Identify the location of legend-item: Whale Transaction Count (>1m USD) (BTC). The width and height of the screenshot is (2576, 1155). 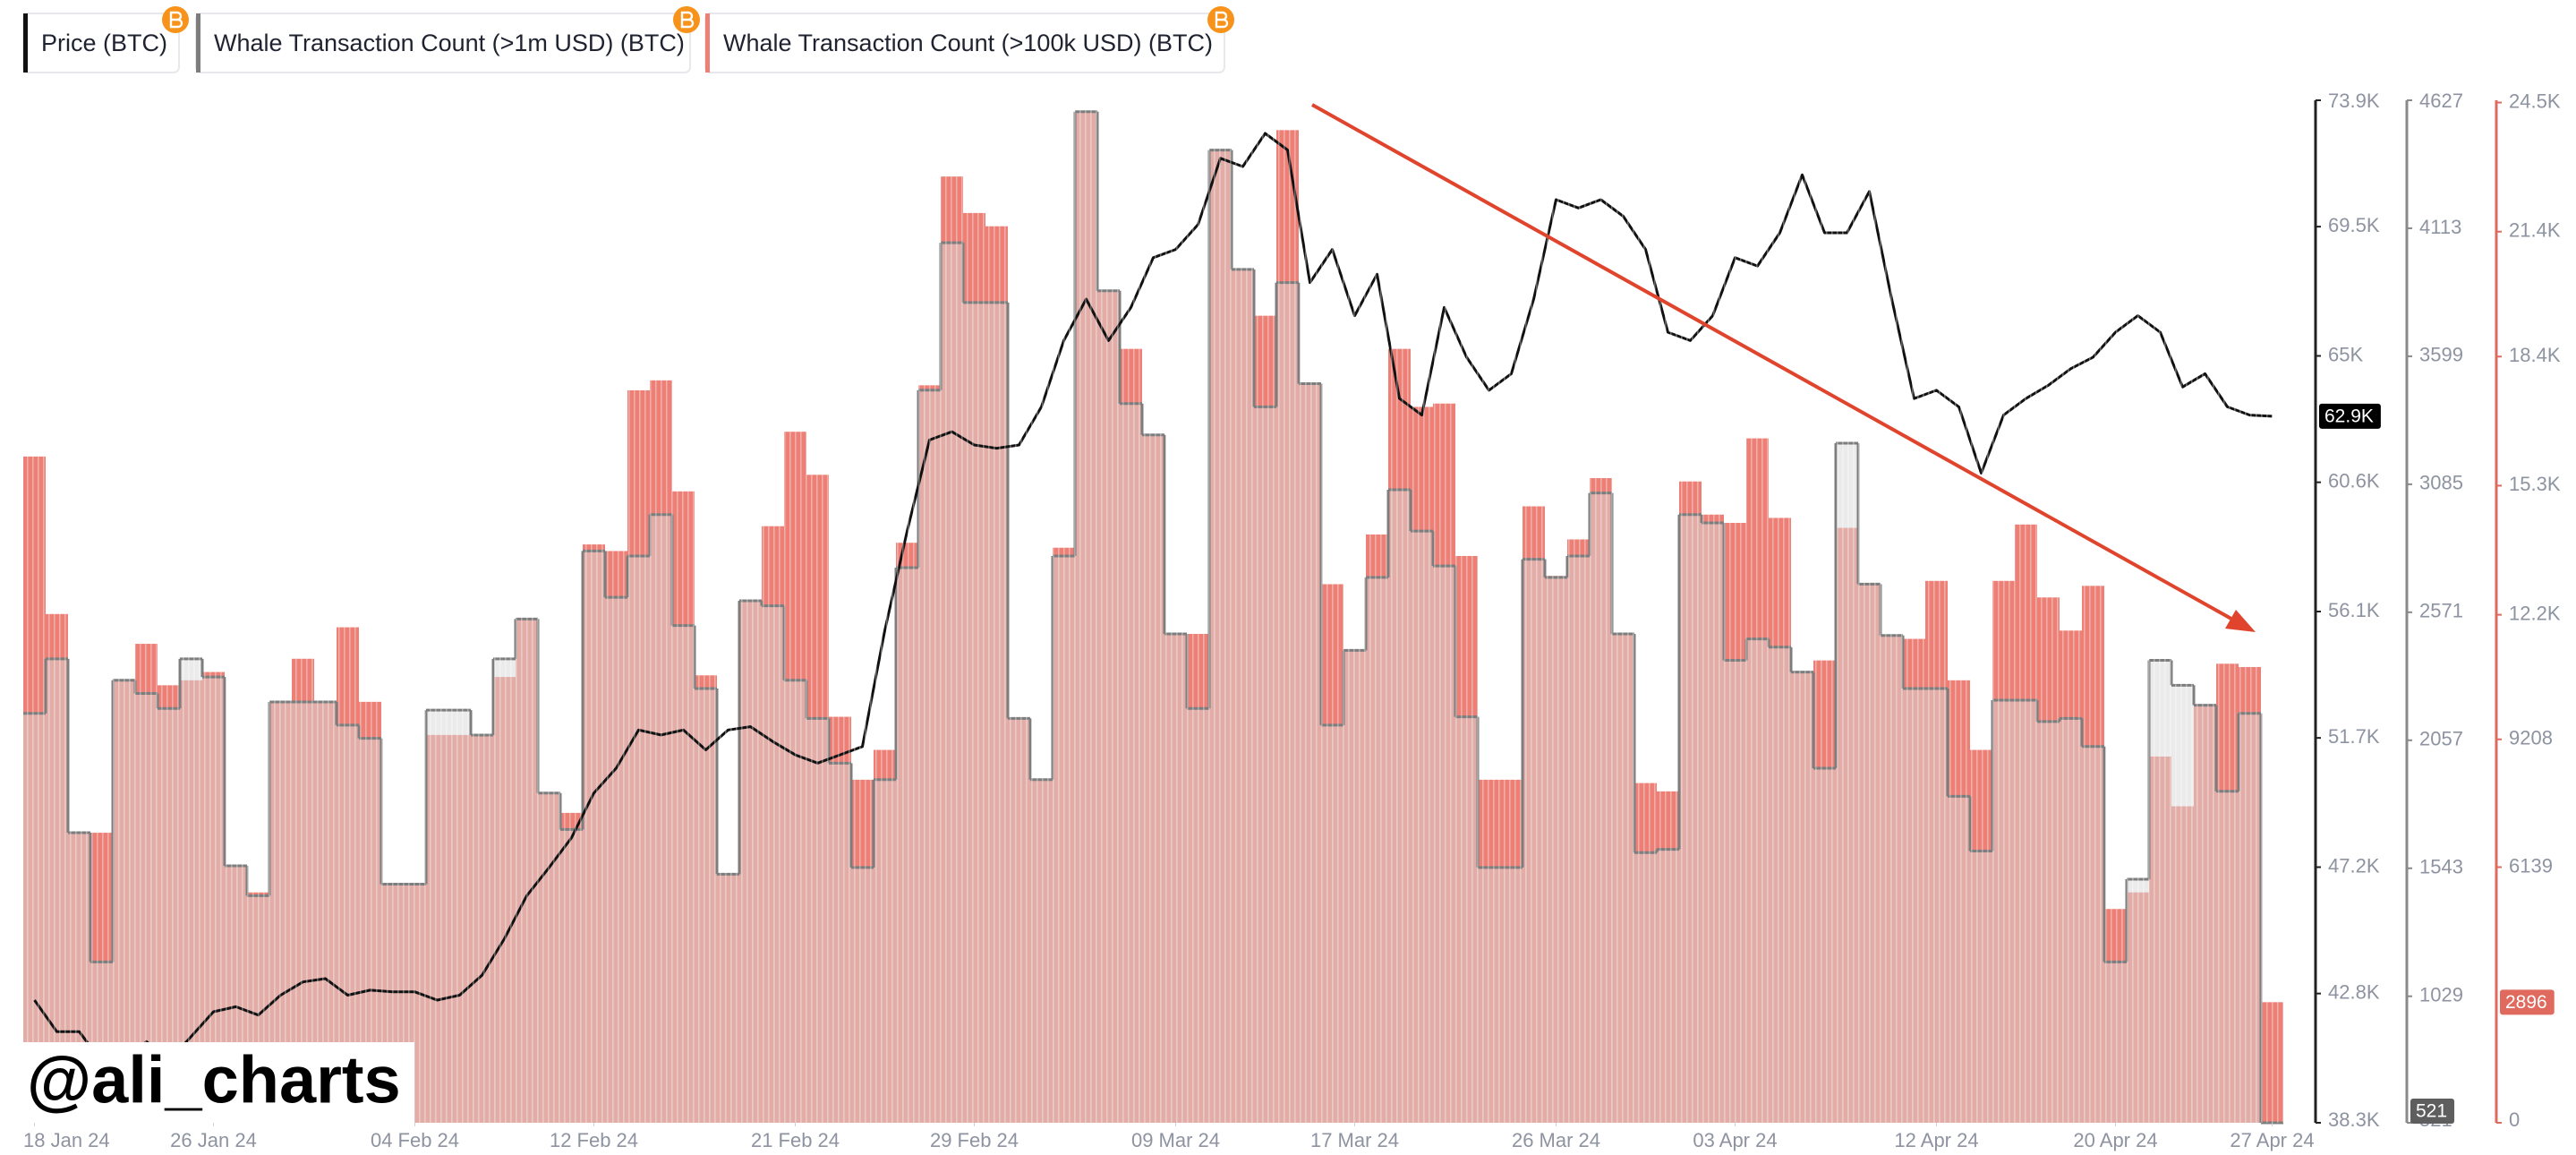
(447, 39).